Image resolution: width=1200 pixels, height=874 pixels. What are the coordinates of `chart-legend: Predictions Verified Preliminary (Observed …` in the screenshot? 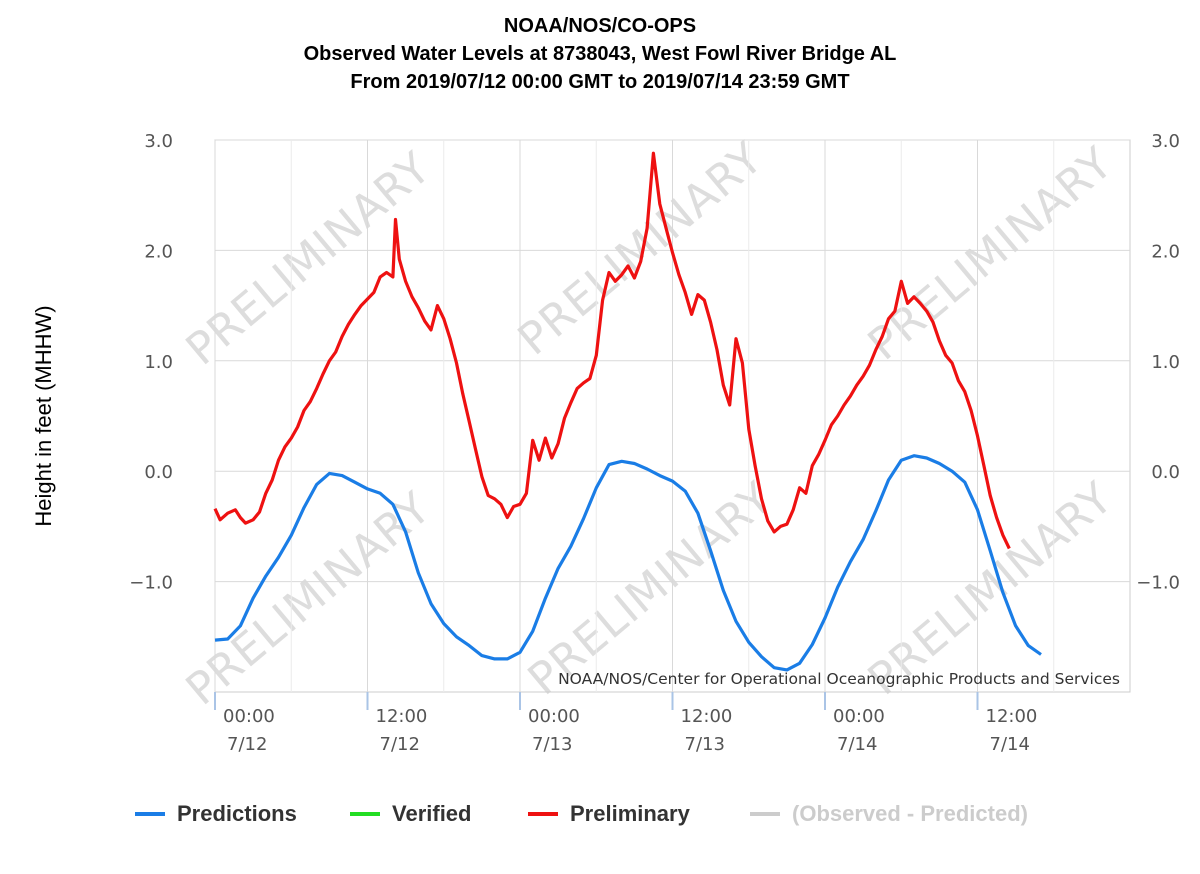 It's located at (581, 813).